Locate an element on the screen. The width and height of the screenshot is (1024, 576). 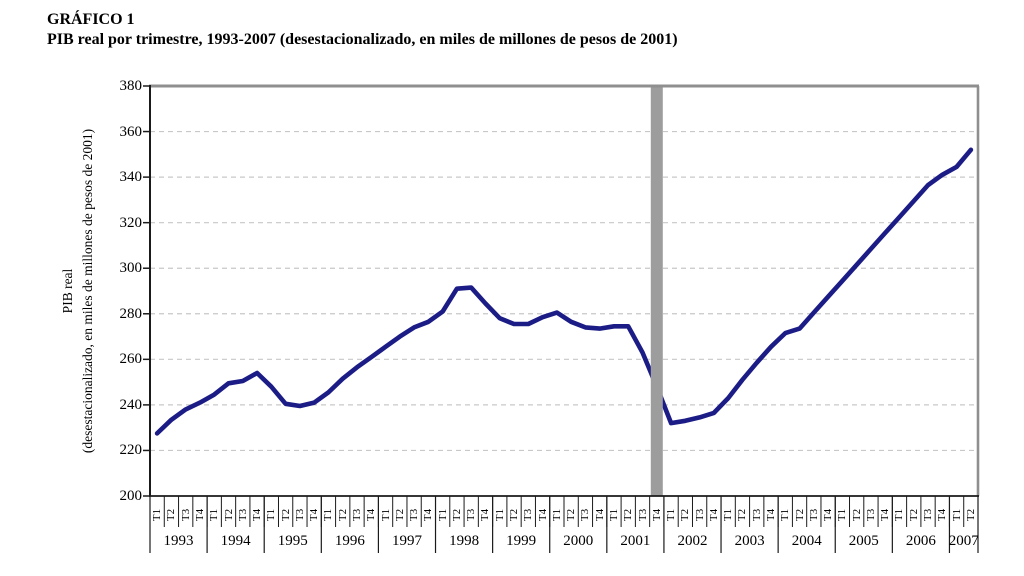
x-year-label: 1997 is located at coordinates (406, 541).